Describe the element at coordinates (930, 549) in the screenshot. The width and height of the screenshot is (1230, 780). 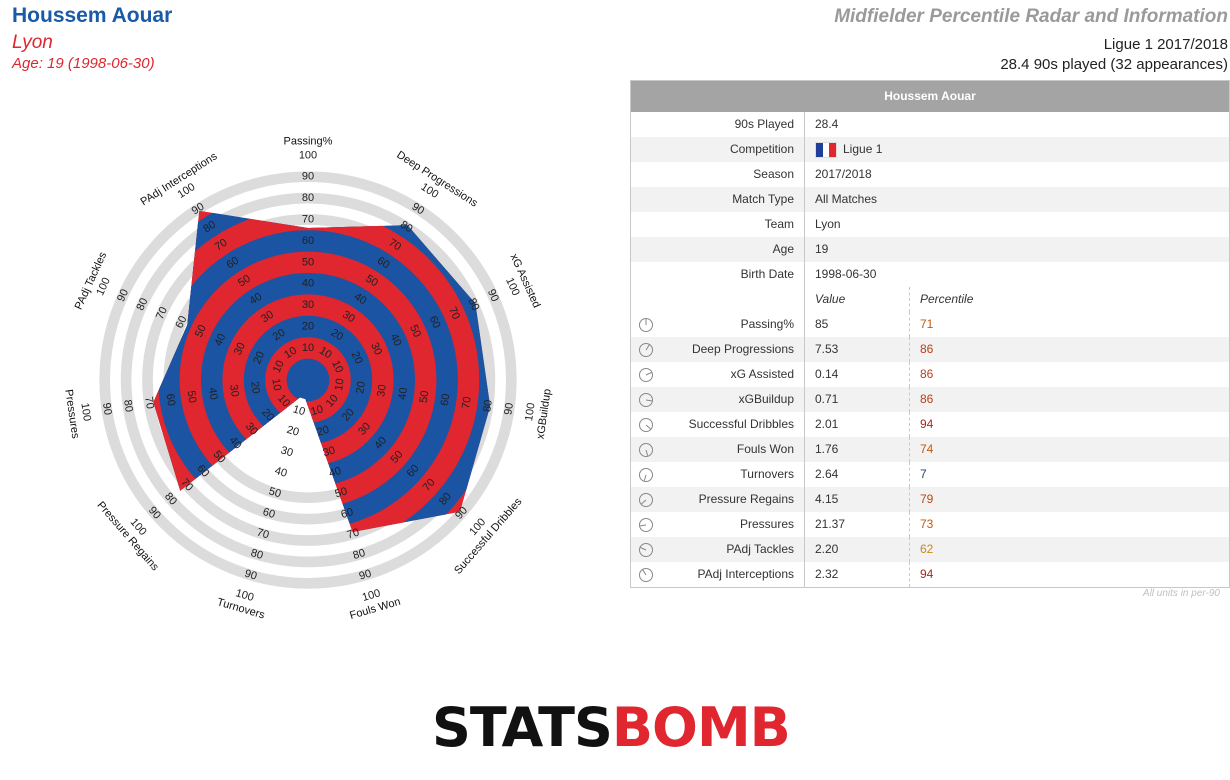
I see `metric-row: PAdj Tackles 2.20 62` at that location.